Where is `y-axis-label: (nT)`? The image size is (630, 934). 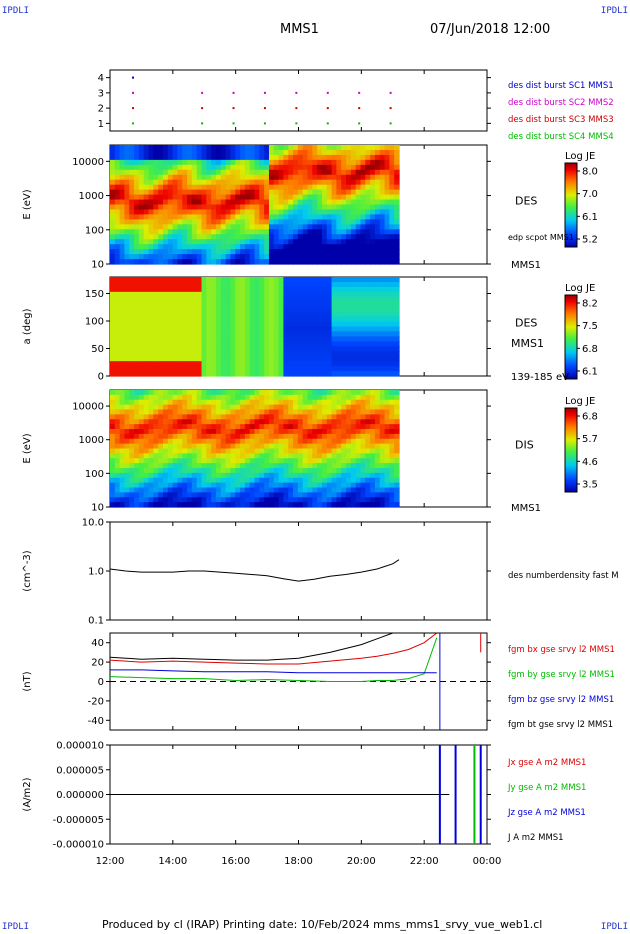
y-axis-label: (nT) is located at coordinates (27, 681).